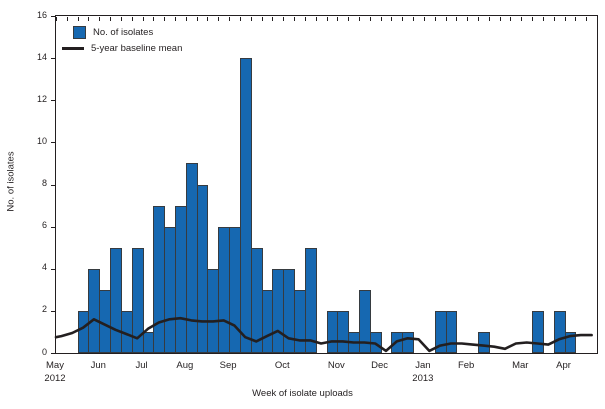 This screenshot has height=409, width=605. What do you see at coordinates (466, 365) in the screenshot?
I see `month-label-feb: Feb` at bounding box center [466, 365].